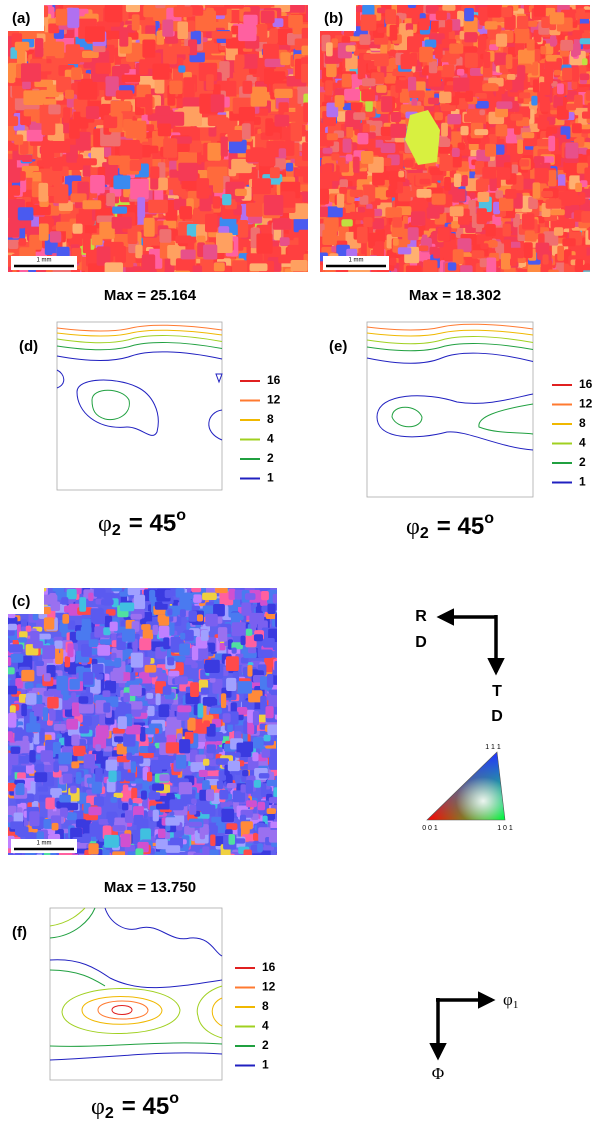 The image size is (595, 1131). Describe the element at coordinates (421, 616) in the screenshot. I see `rd-label: R` at that location.